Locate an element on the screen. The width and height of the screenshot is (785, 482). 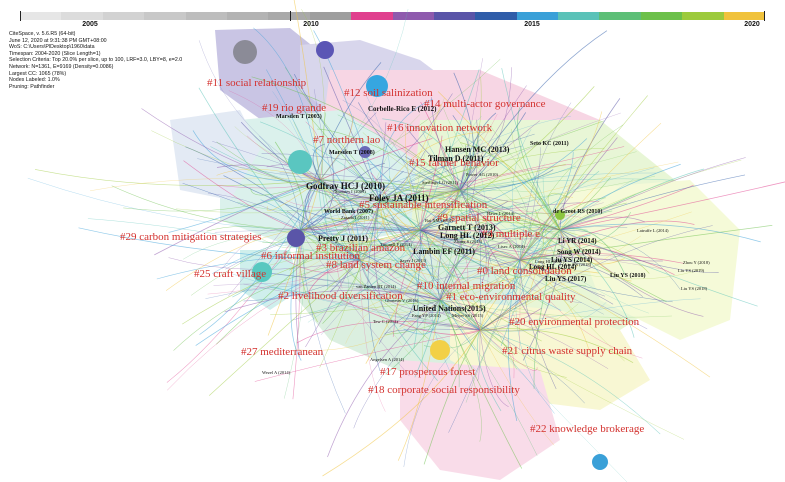
meta-line: June 12, 2020 at 9:31:38 PM GMT+08:00 is located at coordinates (58, 40).